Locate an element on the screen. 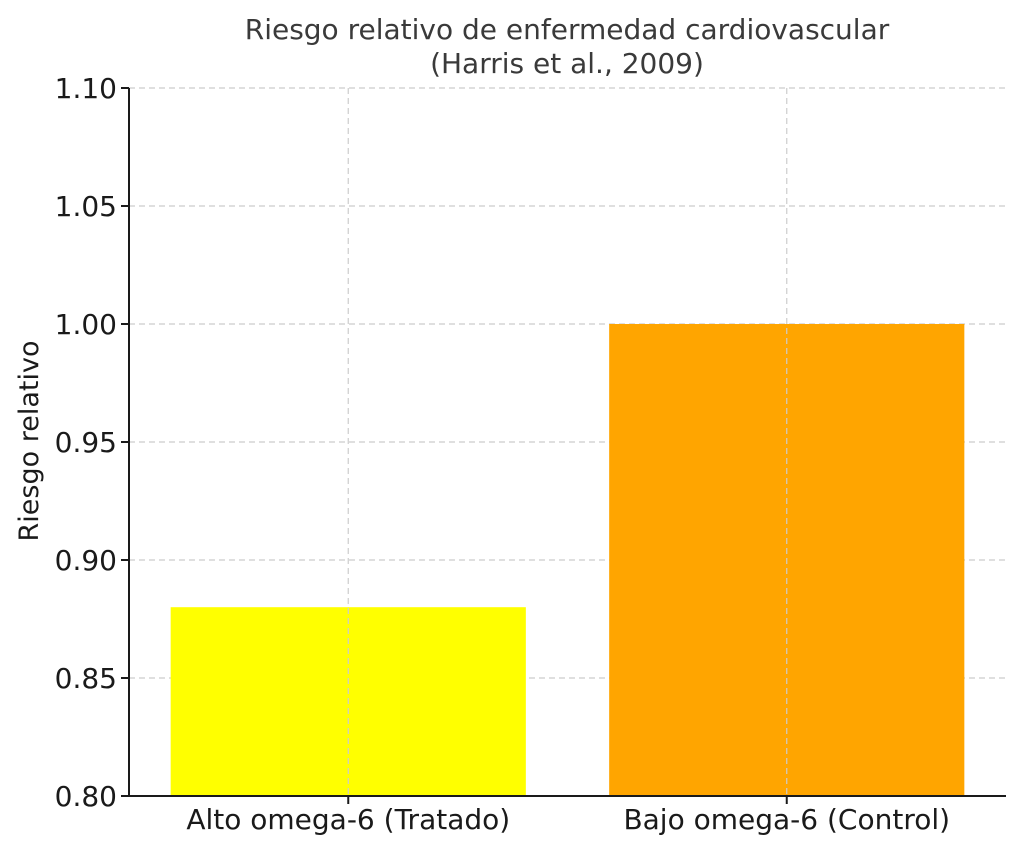 This screenshot has width=1024, height=850. y-tick-layer: 0.80 0.85 0.90 0.95 1.00 1.05 1.10 is located at coordinates (92, 442).